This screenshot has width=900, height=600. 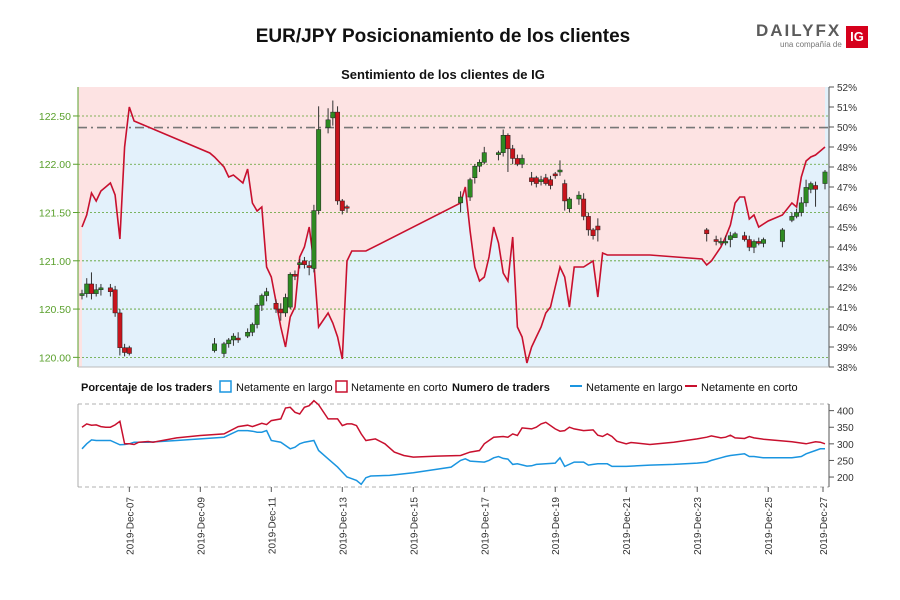 What do you see at coordinates (847, 168) in the screenshot?
I see `percent-tick-label: 48%` at bounding box center [847, 168].